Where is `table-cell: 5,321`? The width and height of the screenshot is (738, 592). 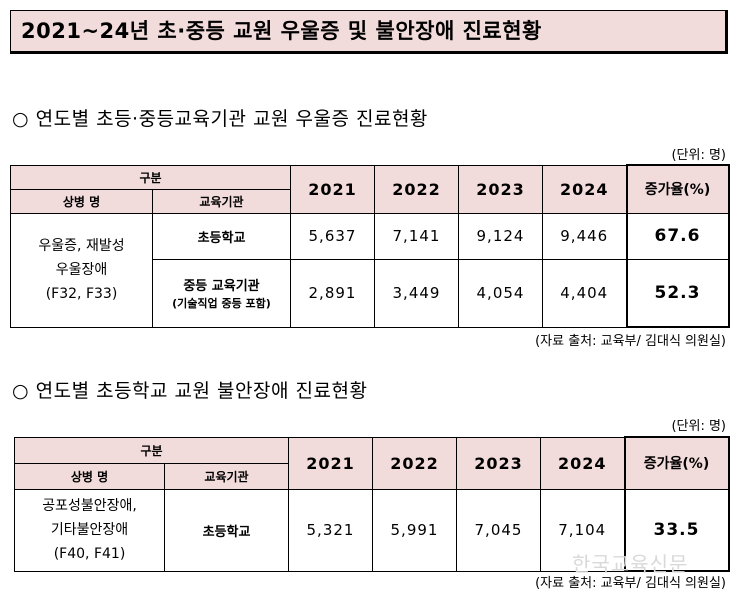
table-cell: 5,321 is located at coordinates (330, 530).